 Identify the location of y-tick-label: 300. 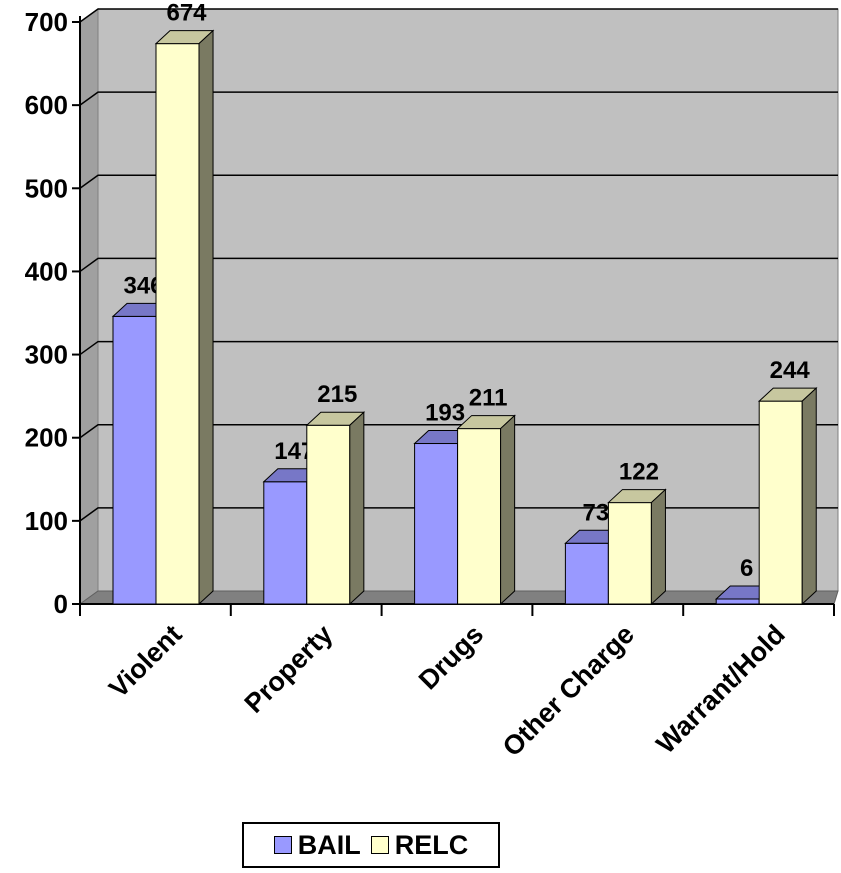
(46, 355).